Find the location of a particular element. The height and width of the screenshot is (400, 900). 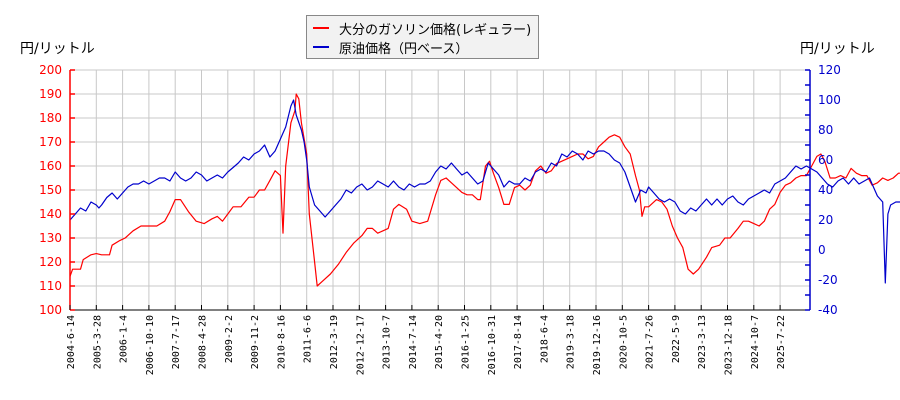

right-axis-tick-label: 20 is located at coordinates (825, 220).